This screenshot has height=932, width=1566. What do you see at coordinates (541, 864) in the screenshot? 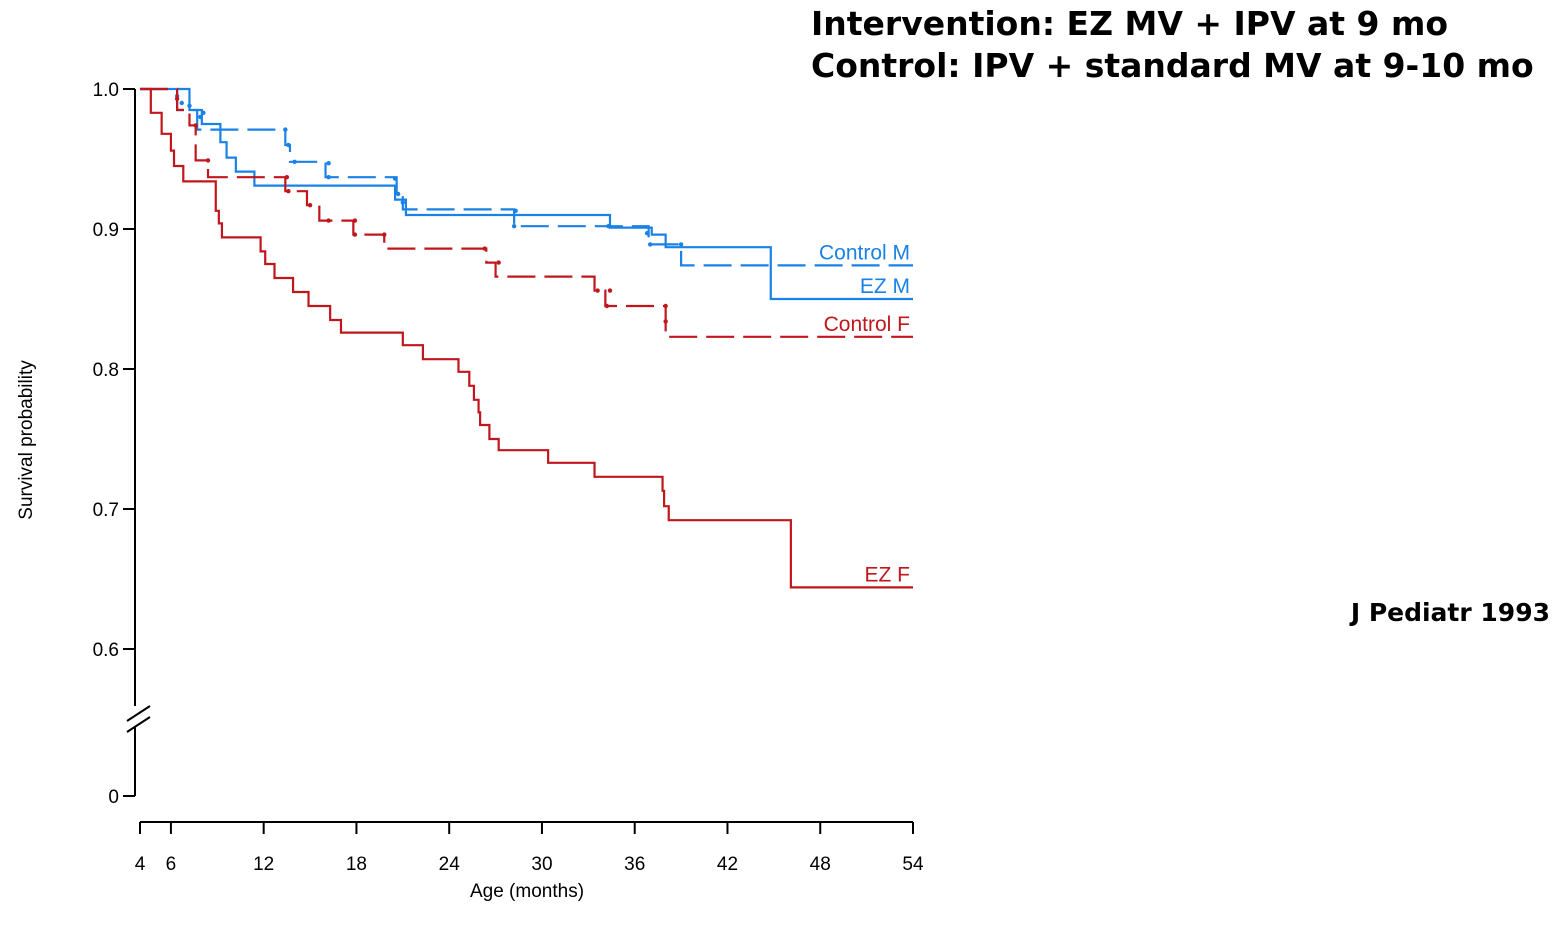
I see `x-tick-label: 30` at bounding box center [541, 864].